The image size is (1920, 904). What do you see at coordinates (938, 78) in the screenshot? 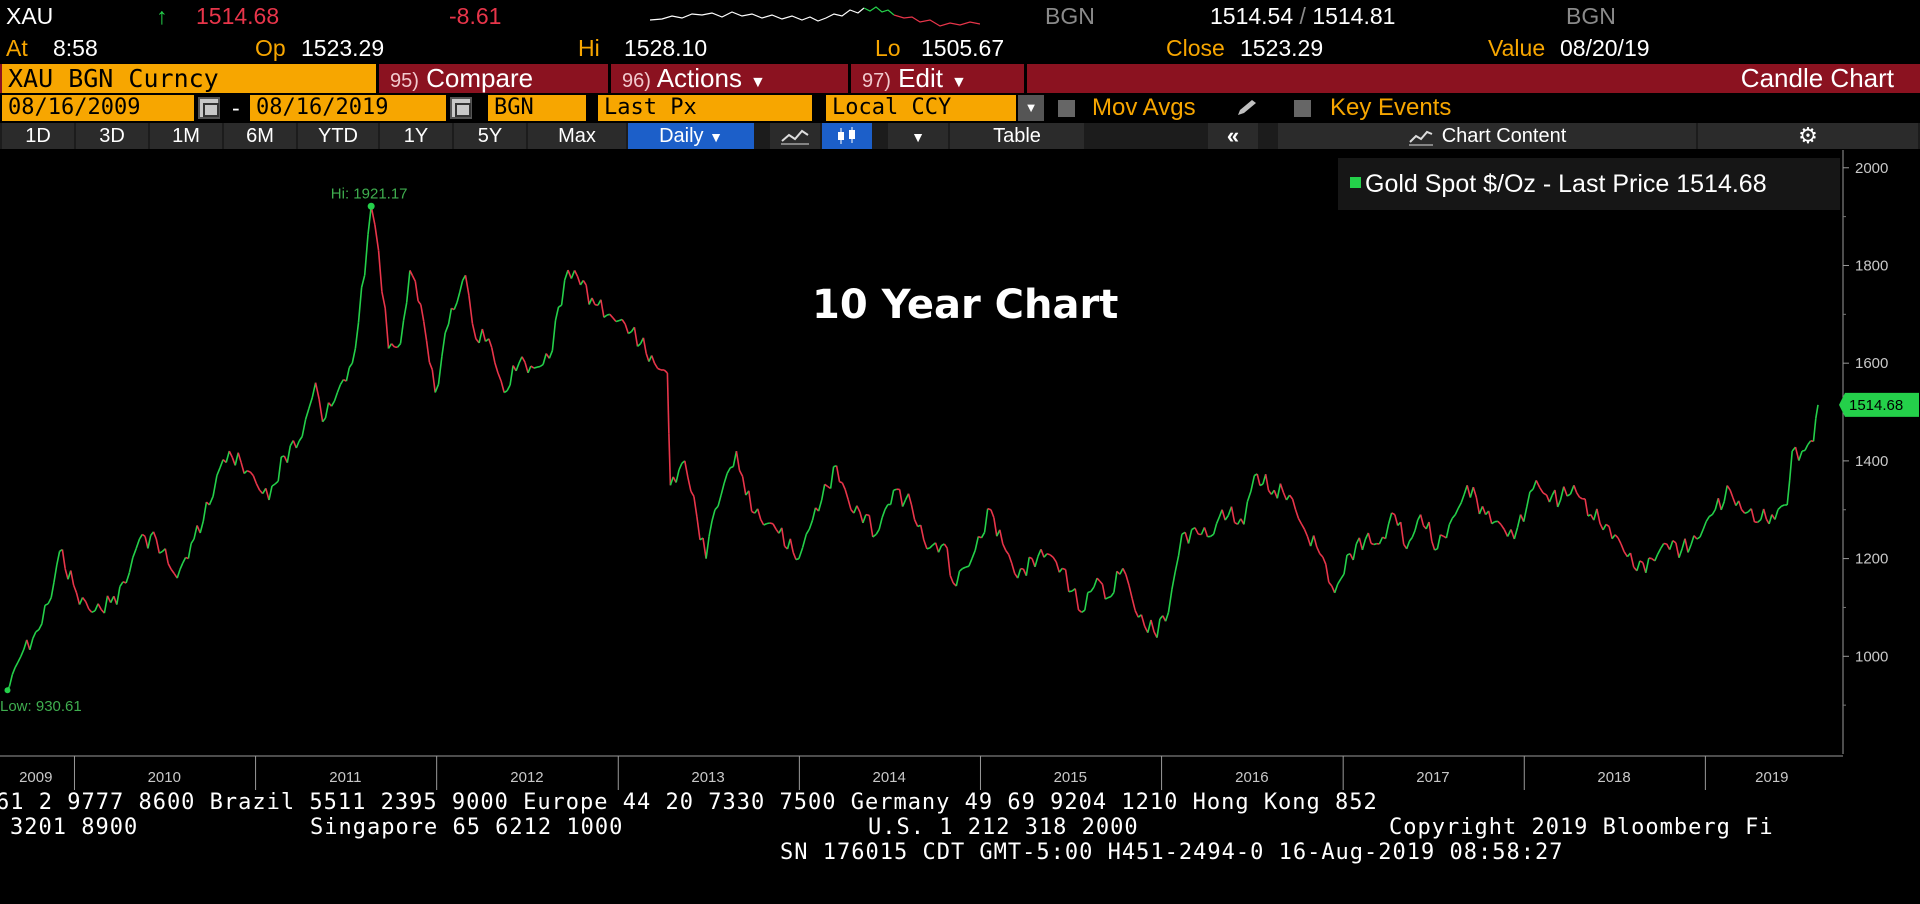
I see `edit-button: 97) Edit ▼` at bounding box center [938, 78].